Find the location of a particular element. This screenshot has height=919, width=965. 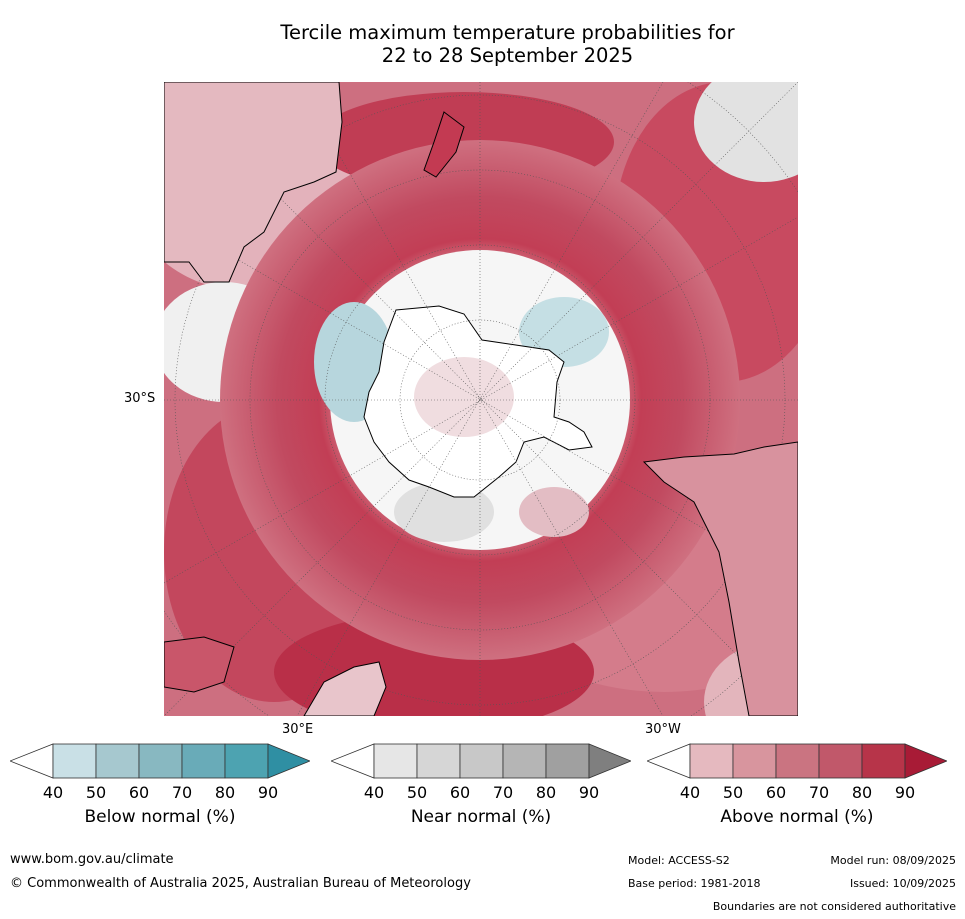

bom-link: www.bom.gov.au/climate is located at coordinates (92, 859).